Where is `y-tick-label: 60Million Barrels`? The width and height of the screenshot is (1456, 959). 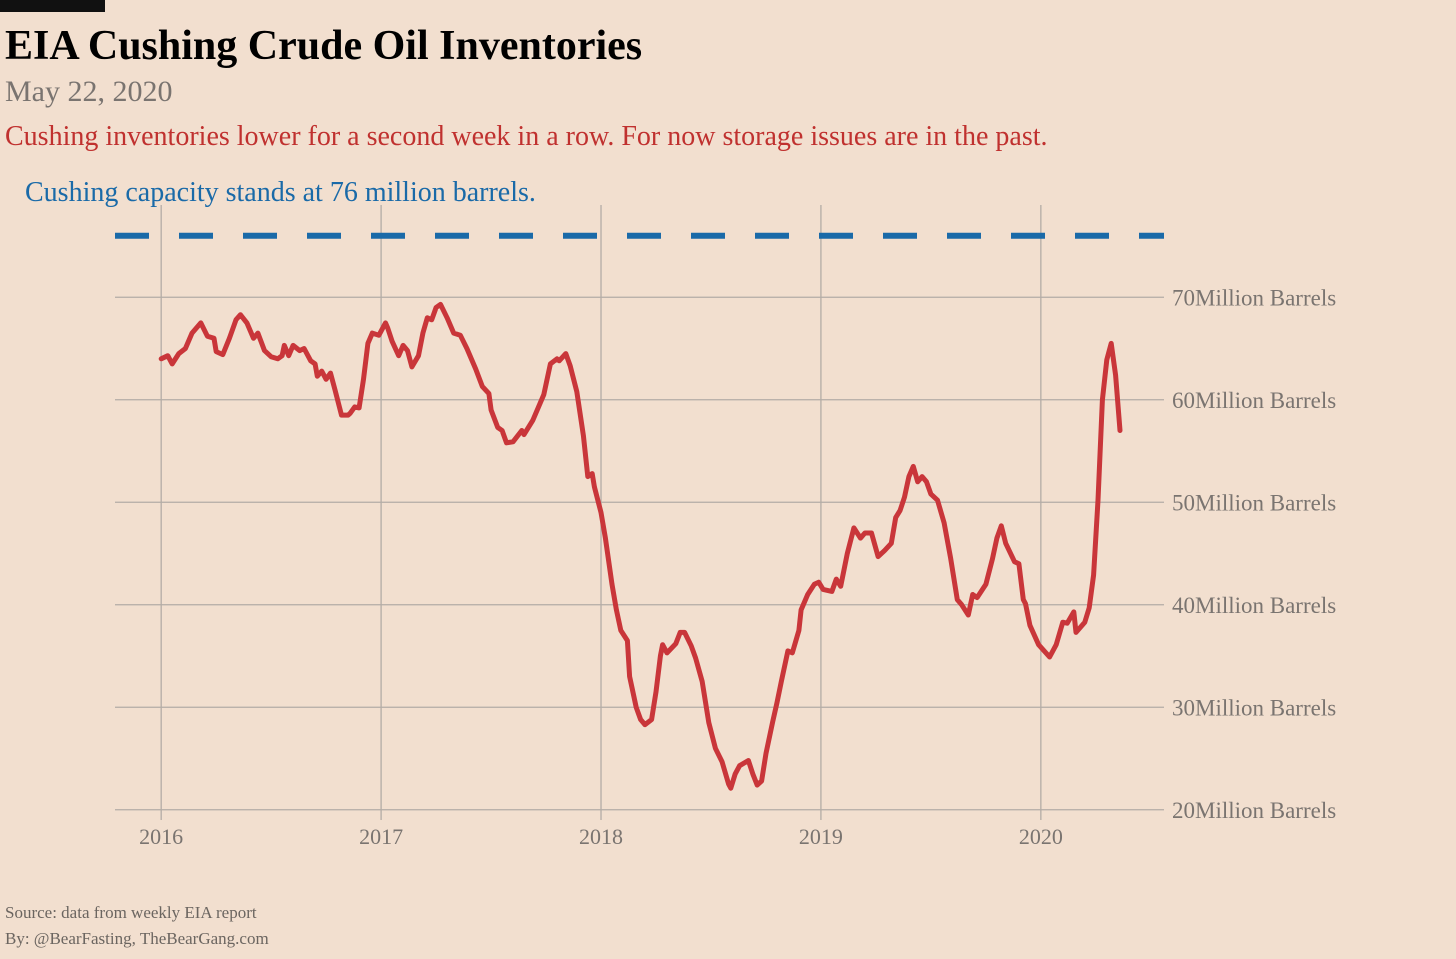
y-tick-label: 60Million Barrels is located at coordinates (1254, 400).